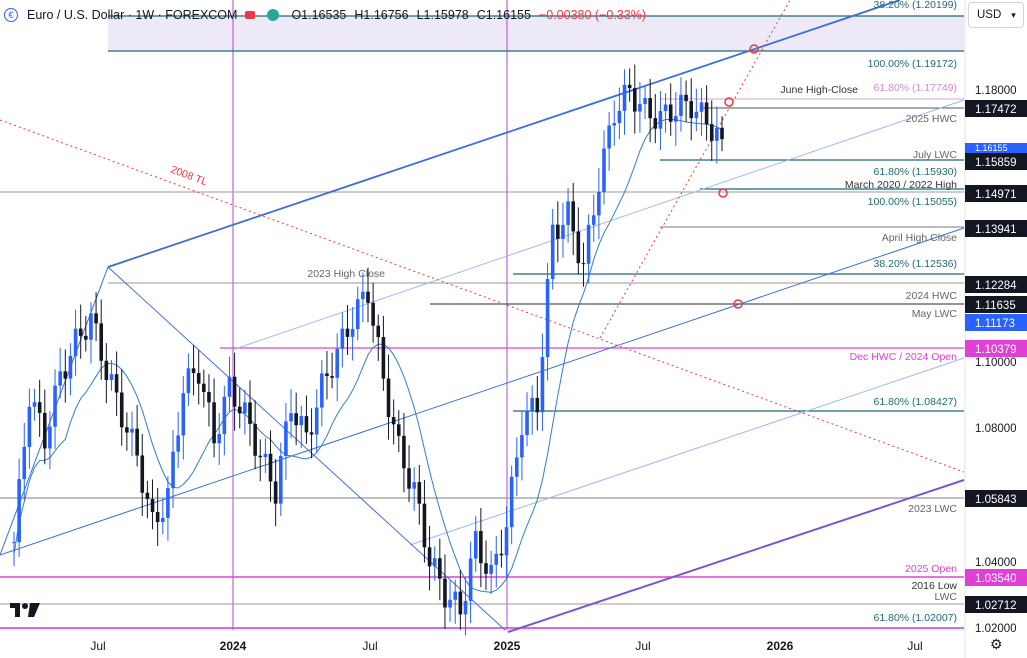 The height and width of the screenshot is (658, 1027). Describe the element at coordinates (935, 155) in the screenshot. I see `level-label: July LWC` at that location.